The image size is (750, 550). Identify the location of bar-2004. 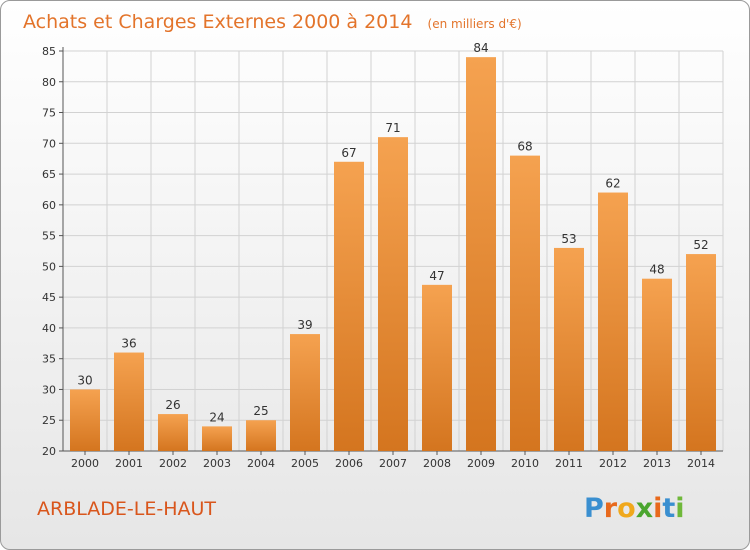
(261, 435).